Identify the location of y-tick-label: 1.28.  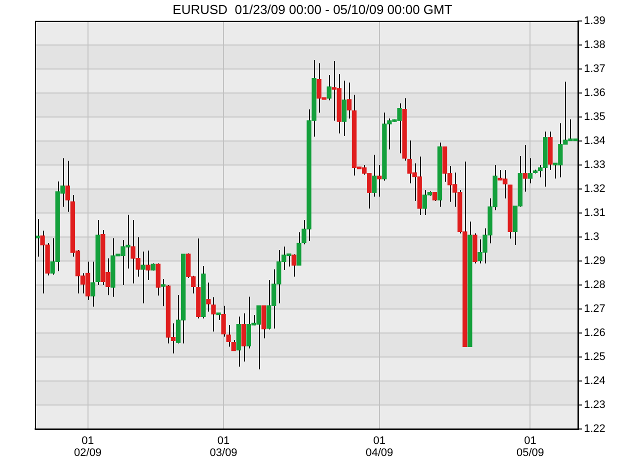
(595, 285).